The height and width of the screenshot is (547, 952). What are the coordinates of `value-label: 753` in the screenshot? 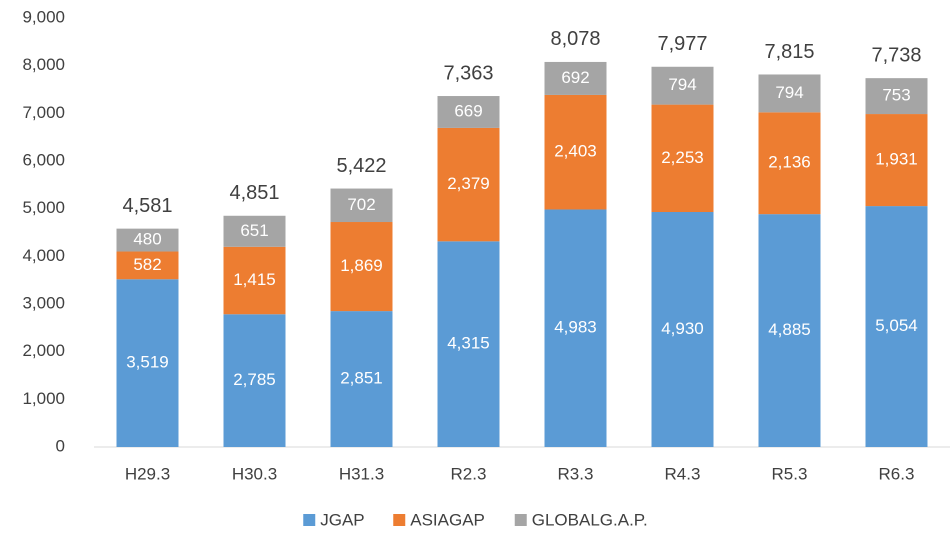 It's located at (896, 95).